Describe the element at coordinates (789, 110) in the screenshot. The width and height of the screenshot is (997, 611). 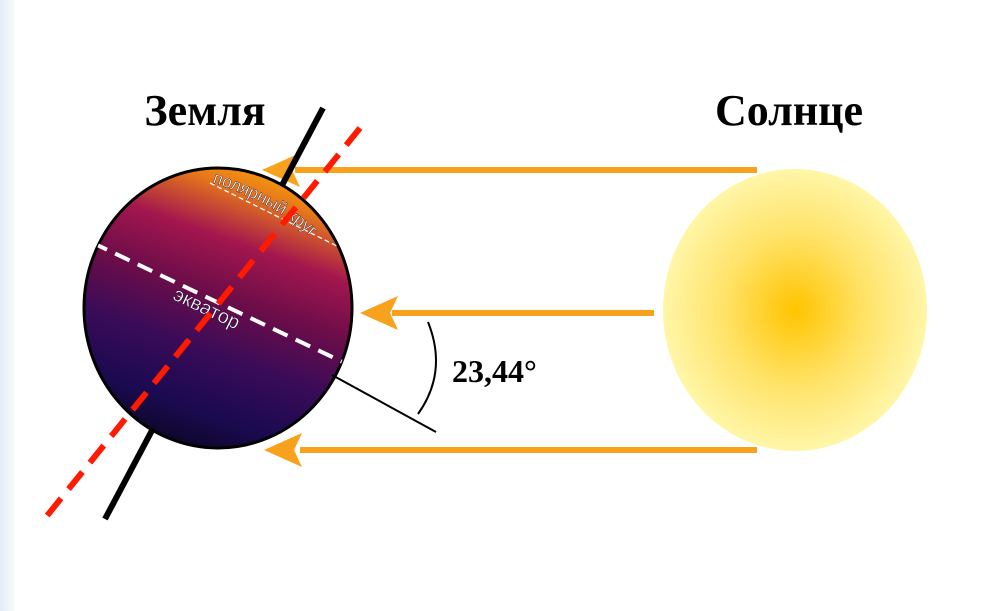
I see `sun-title: Солнце` at that location.